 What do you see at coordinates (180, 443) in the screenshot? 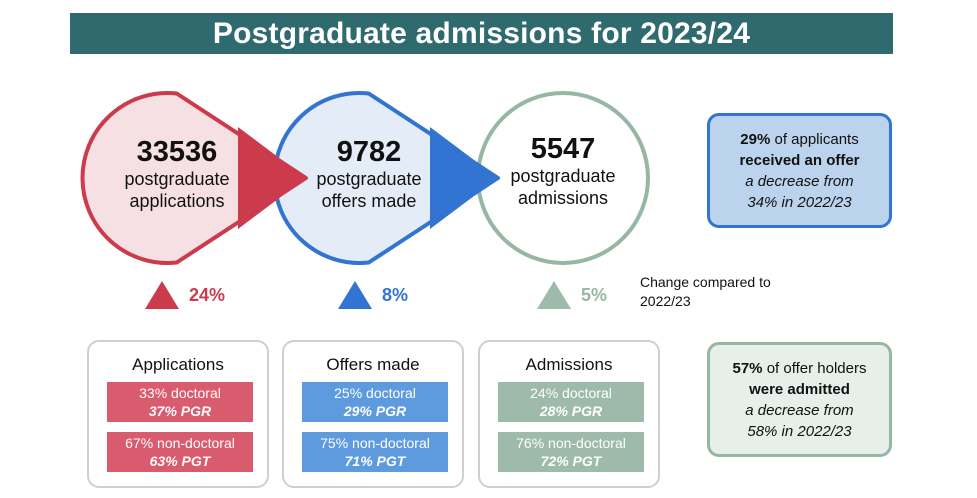
I see `non-doctoral-pct: 67% non-doctoral` at bounding box center [180, 443].